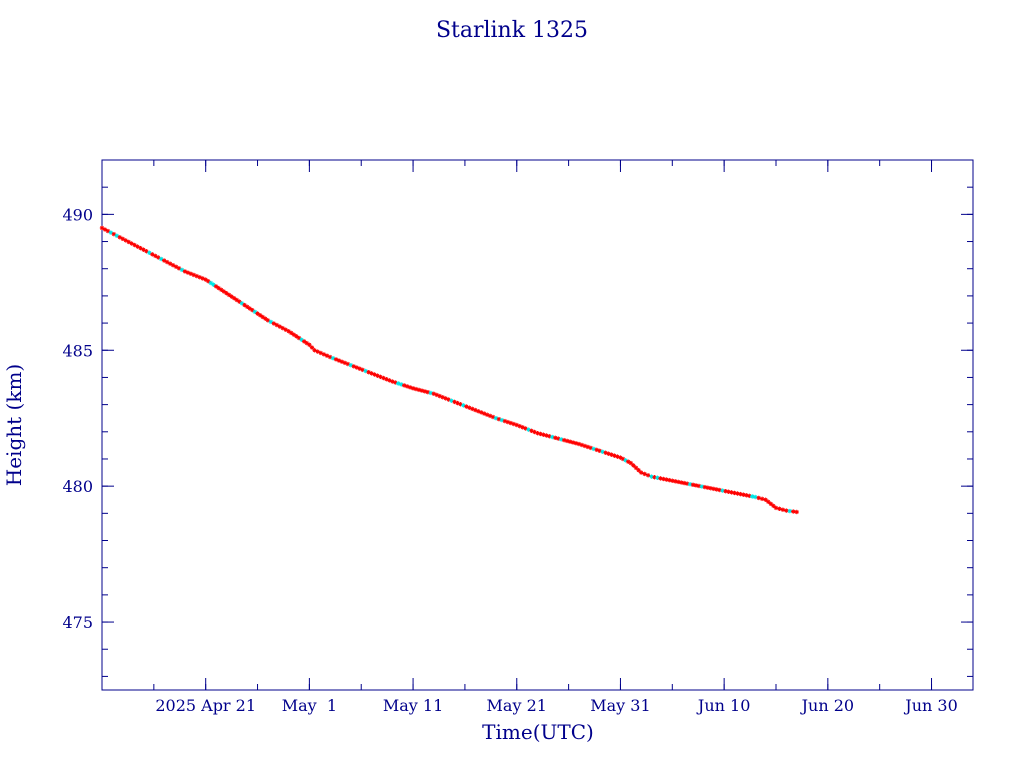 Image resolution: width=1024 pixels, height=768 pixels. What do you see at coordinates (620, 705) in the screenshot?
I see `x-tick-label: May 31` at bounding box center [620, 705].